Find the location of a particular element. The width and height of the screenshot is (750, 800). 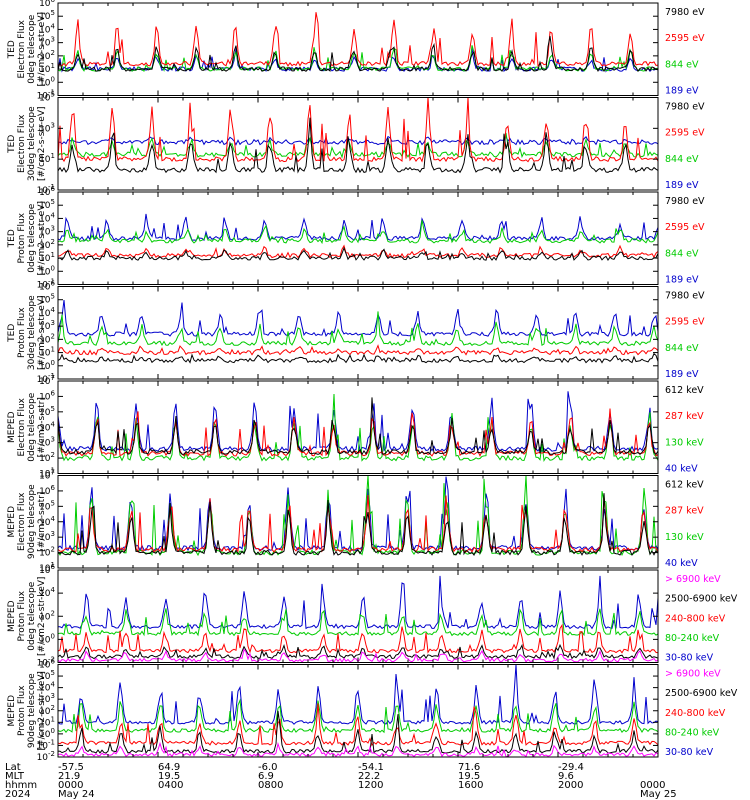

legend-entry: 80-240 keV is located at coordinates (692, 638).